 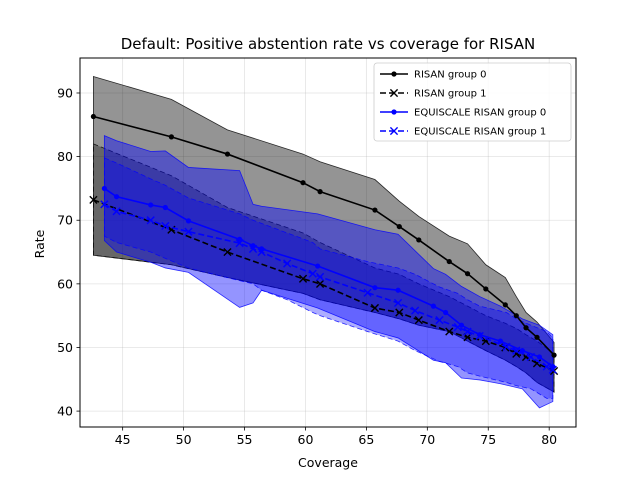 What do you see at coordinates (65, 92) in the screenshot?
I see `y-tick-label: 90` at bounding box center [65, 92].